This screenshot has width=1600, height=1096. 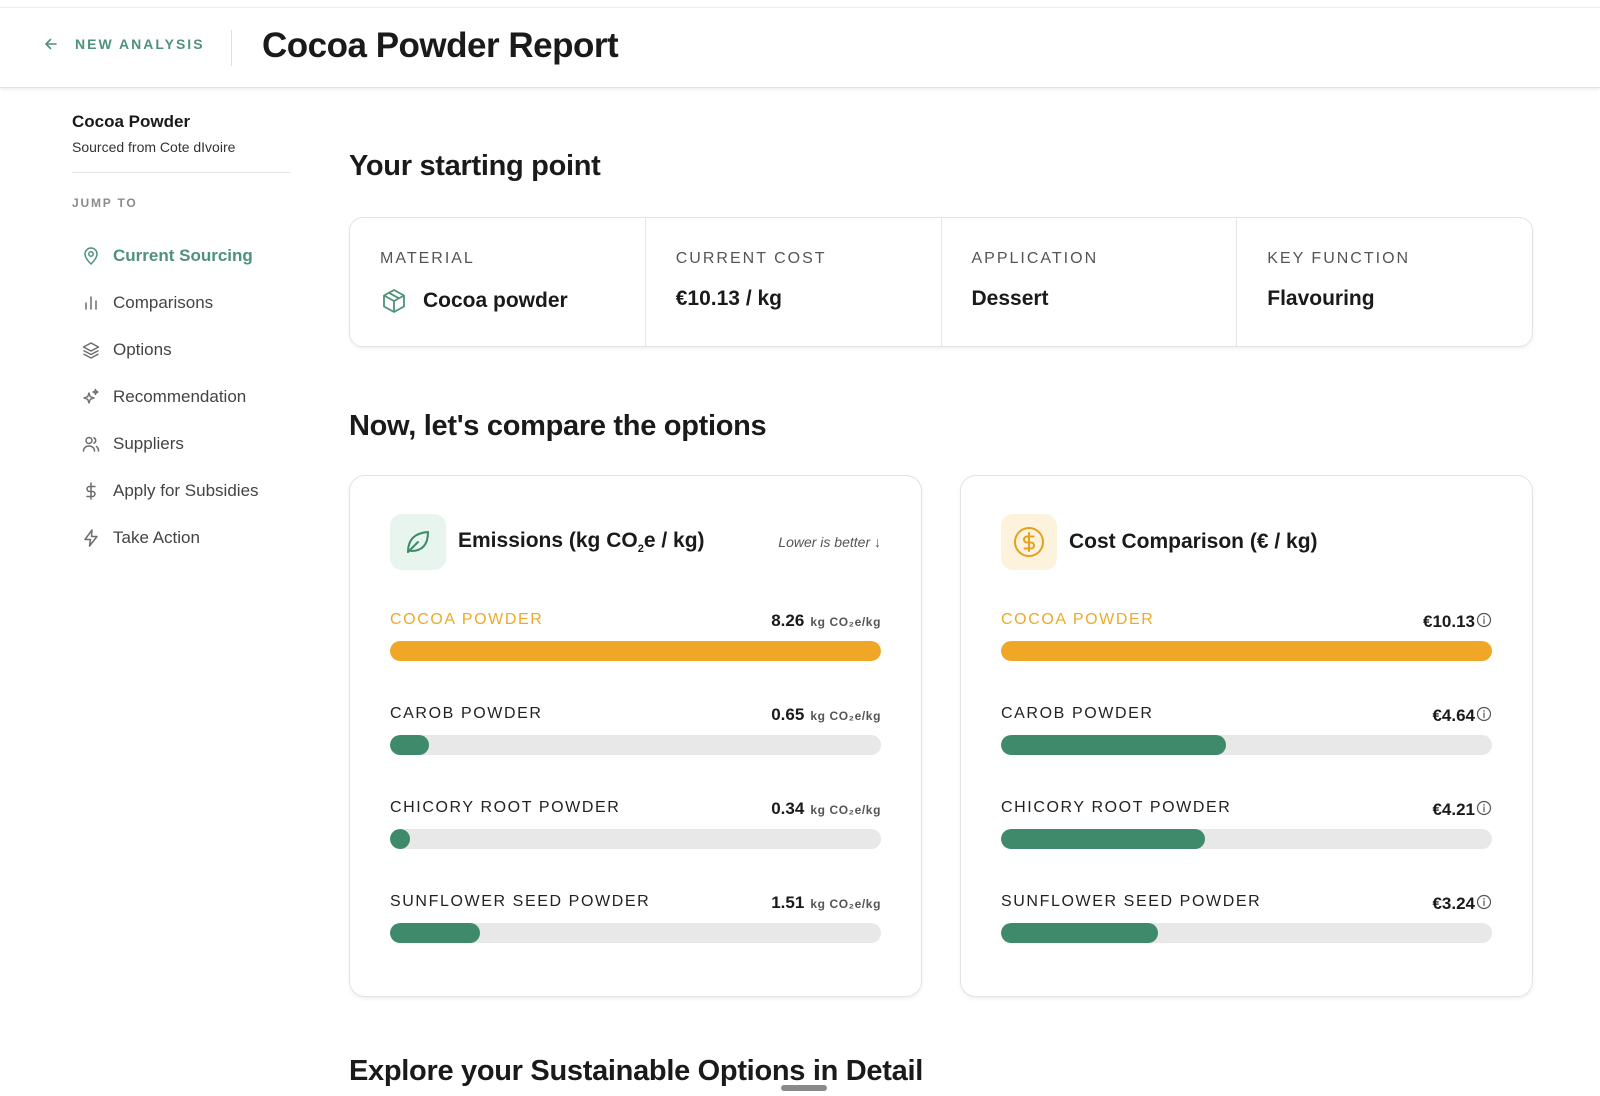 I want to click on sparkles-icon, so click(x=91, y=397).